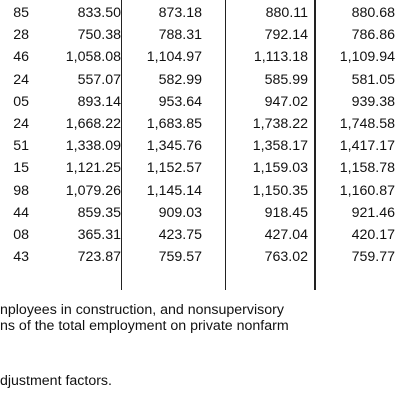 This screenshot has height=400, width=400. What do you see at coordinates (99, 101) in the screenshot?
I see `table-cell: 893.14` at bounding box center [99, 101].